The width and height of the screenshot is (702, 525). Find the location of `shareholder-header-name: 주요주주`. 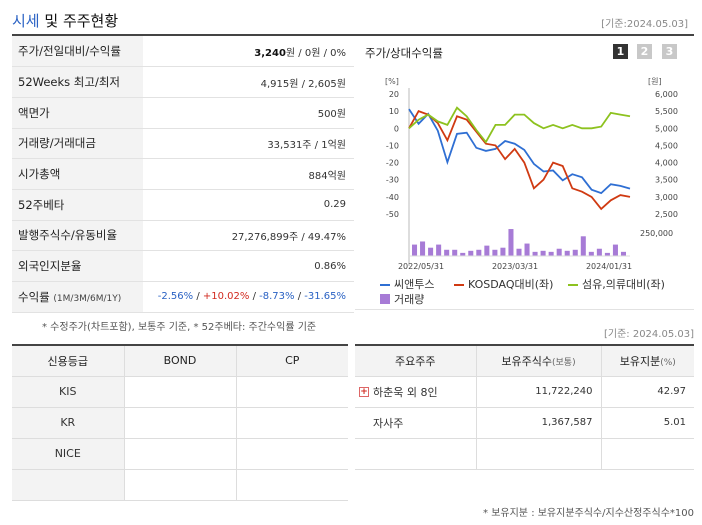

shareholder-header-name: 주요주주 is located at coordinates (416, 361).